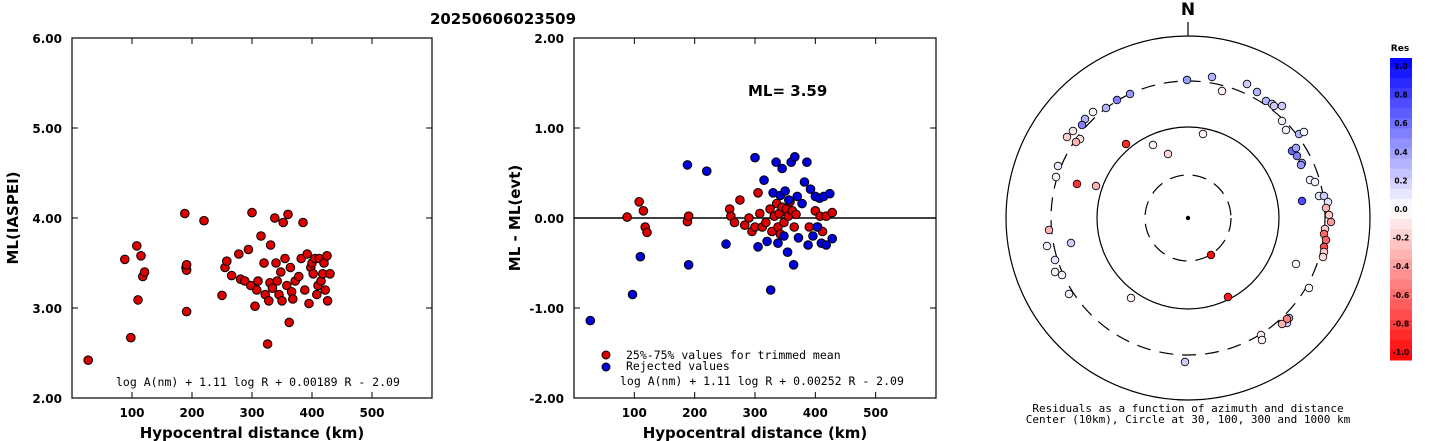 Image resolution: width=1437 pixels, height=441 pixels. What do you see at coordinates (549, 219) in the screenshot?
I see `middle-y-tick-label: 0.00` at bounding box center [549, 219].